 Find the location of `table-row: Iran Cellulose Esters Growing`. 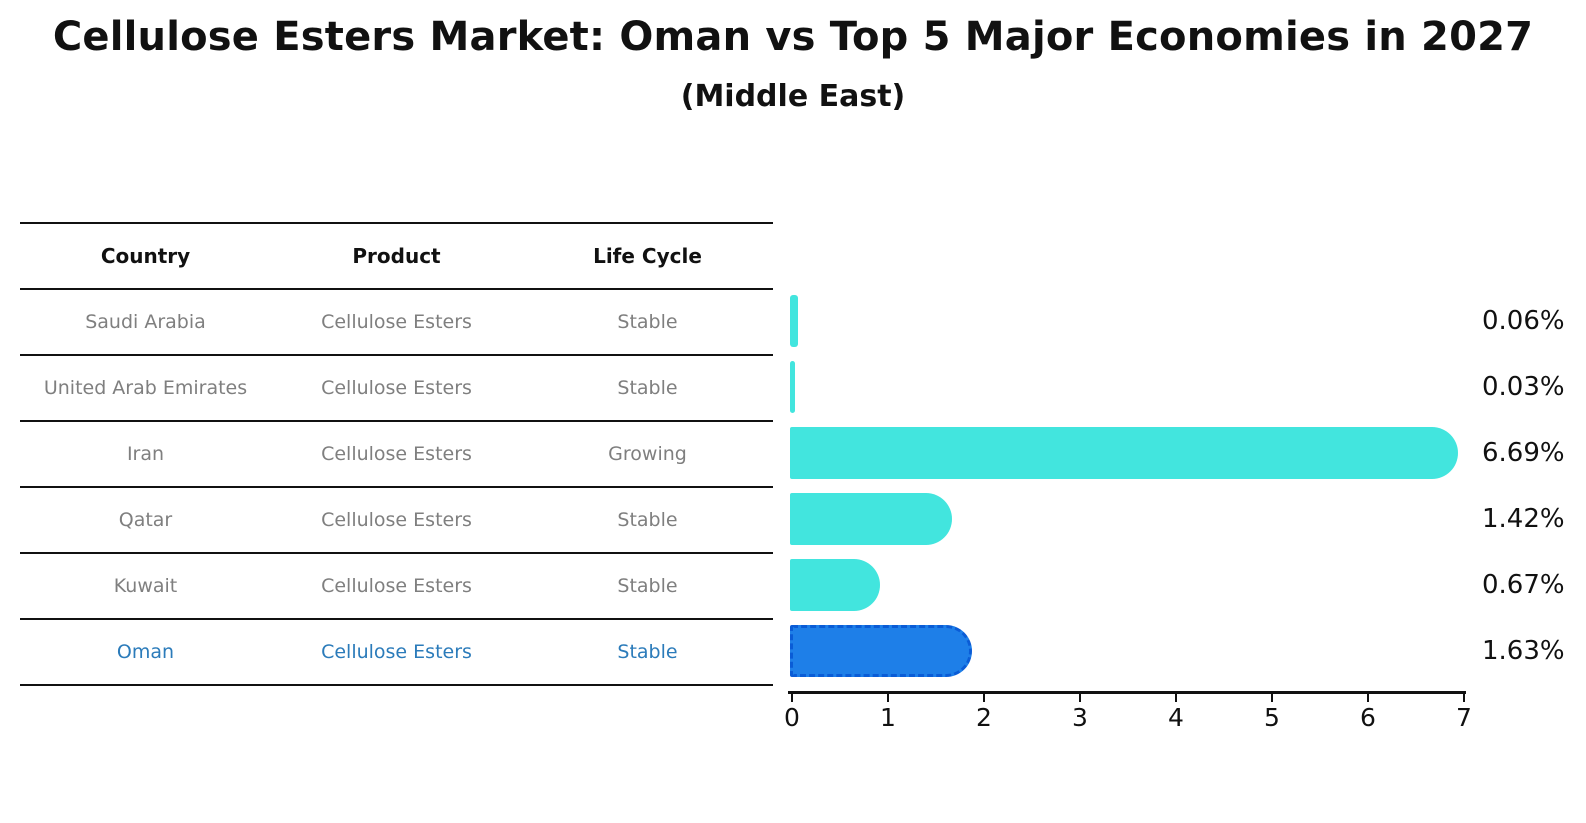

table-row: Iran Cellulose Esters Growing is located at coordinates (396, 455).